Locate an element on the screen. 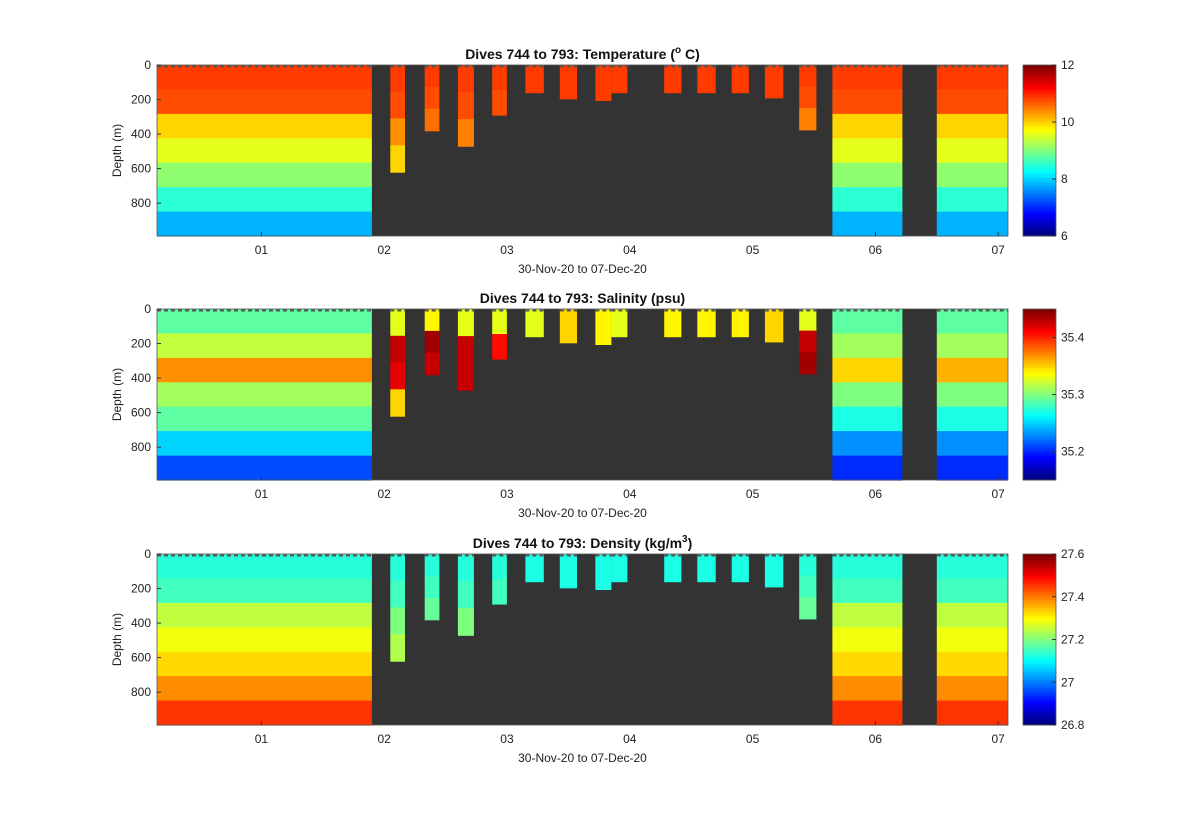 Image resolution: width=1200 pixels, height=815 pixels. y-tick-label: 200 is located at coordinates (141, 344).